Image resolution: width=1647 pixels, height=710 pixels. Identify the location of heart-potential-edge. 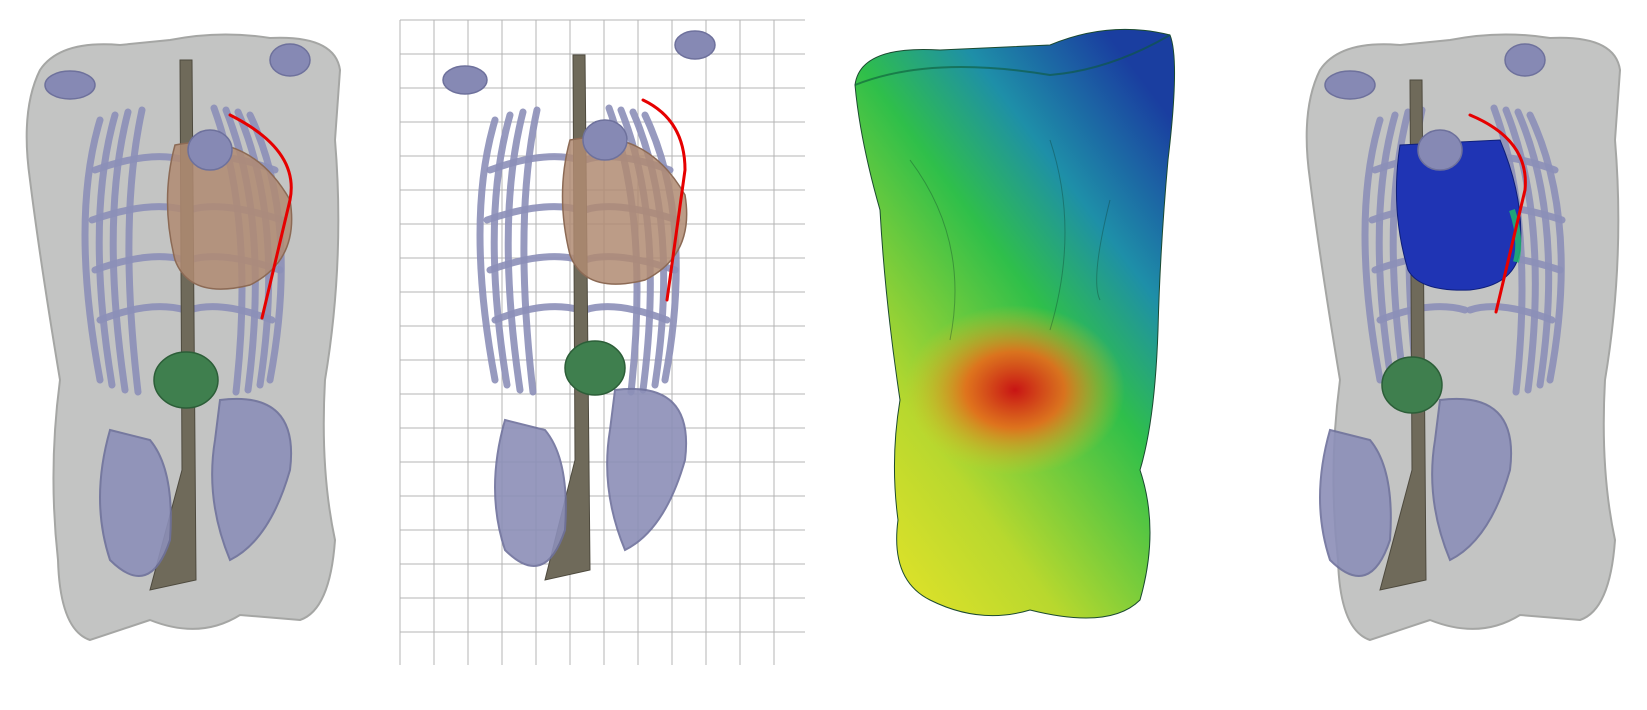
(1515, 236).